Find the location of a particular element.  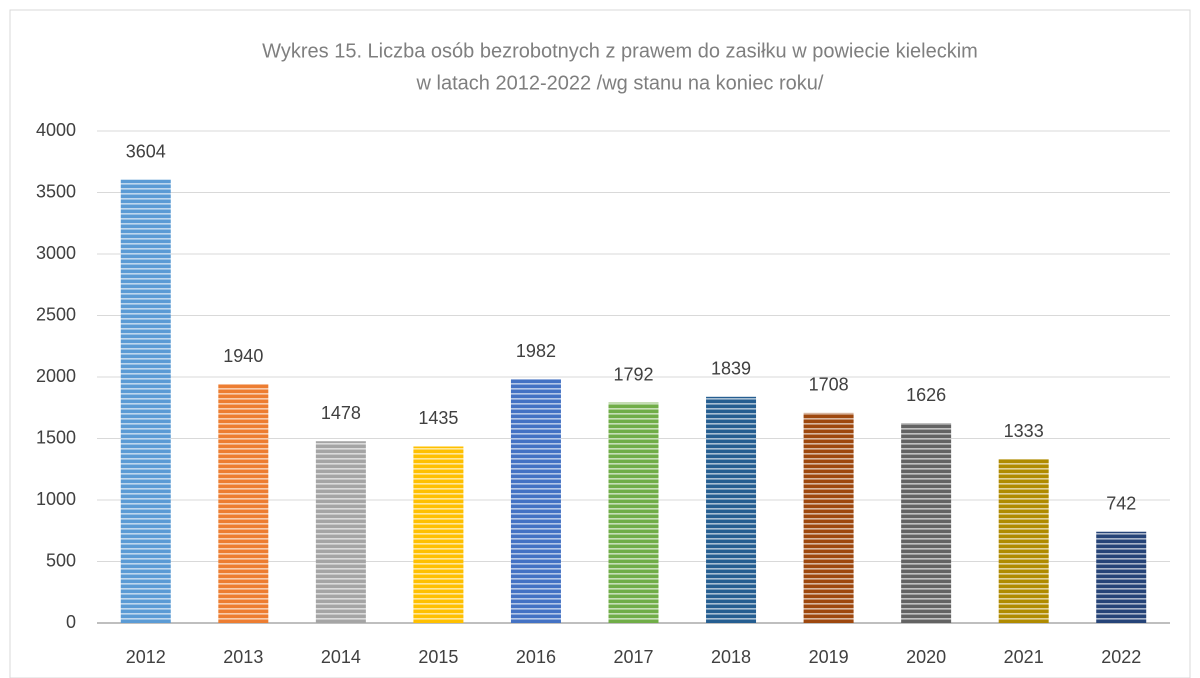

x-tick-label: 2015 is located at coordinates (438, 657).